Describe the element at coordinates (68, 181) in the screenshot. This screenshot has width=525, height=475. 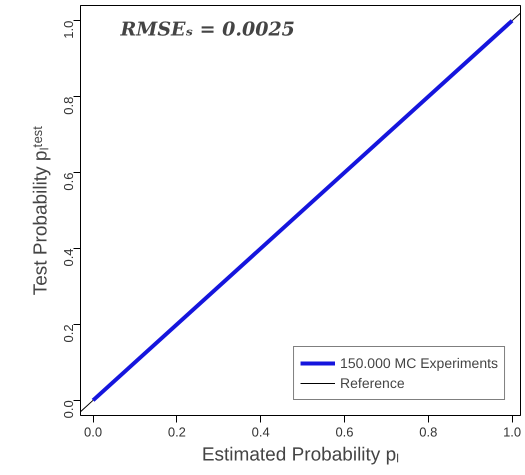
I see `y-tick-label: 0.6` at that location.